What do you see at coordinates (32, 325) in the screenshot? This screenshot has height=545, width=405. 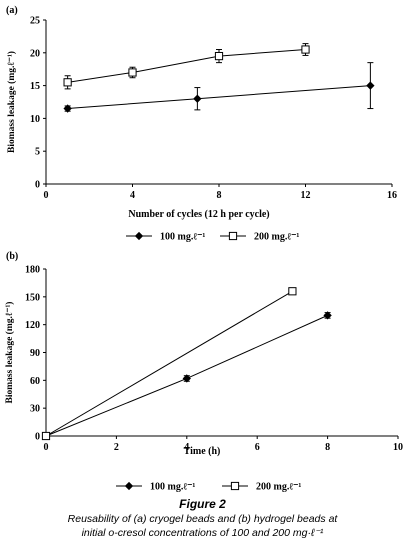 I see `y-tick-label-b: 120` at bounding box center [32, 325].